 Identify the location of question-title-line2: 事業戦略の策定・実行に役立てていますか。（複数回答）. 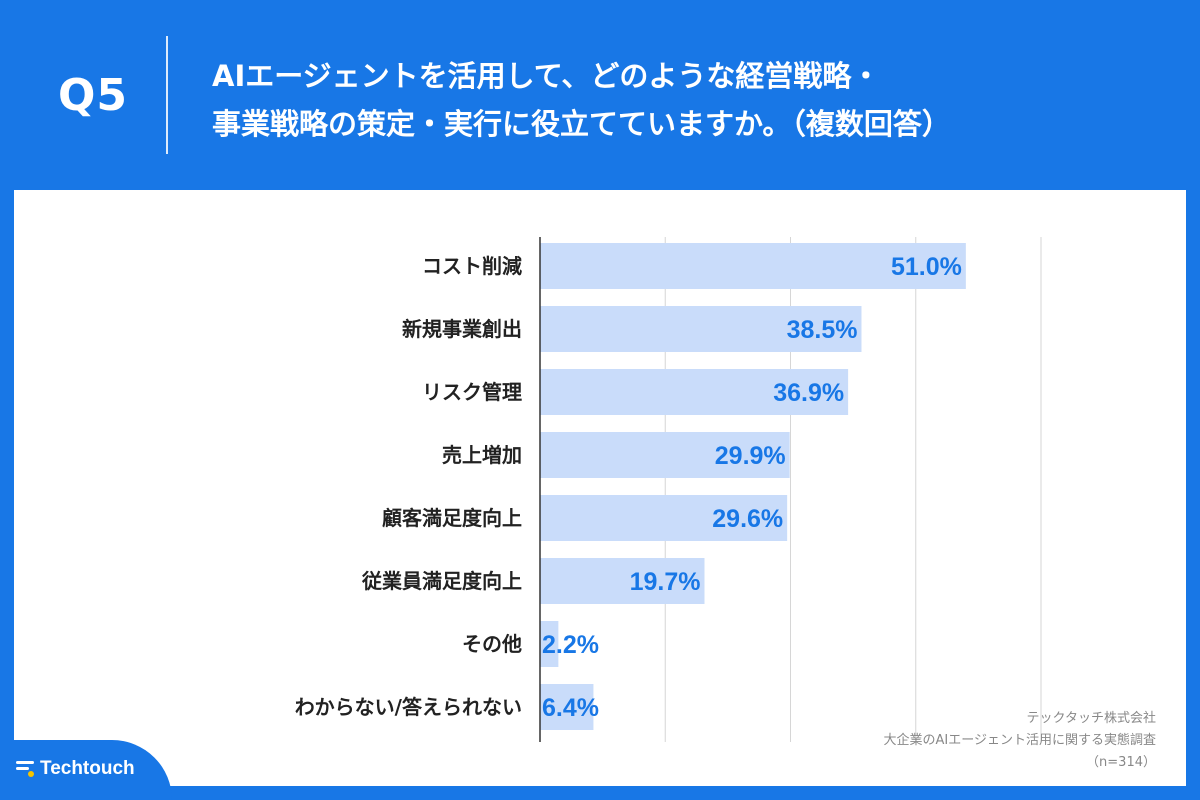
(581, 124).